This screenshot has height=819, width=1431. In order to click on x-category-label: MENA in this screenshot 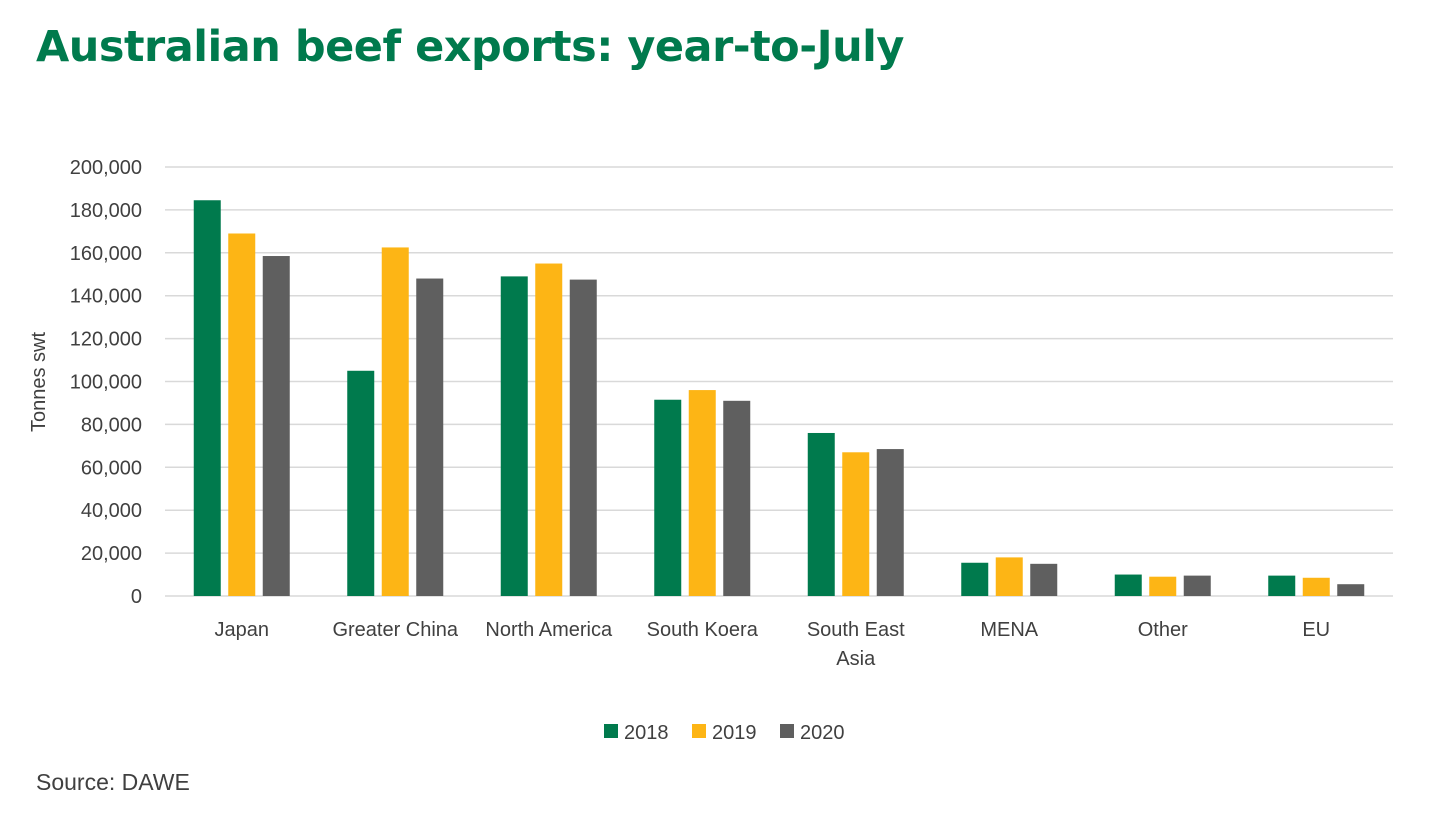, I will do `click(1009, 630)`.